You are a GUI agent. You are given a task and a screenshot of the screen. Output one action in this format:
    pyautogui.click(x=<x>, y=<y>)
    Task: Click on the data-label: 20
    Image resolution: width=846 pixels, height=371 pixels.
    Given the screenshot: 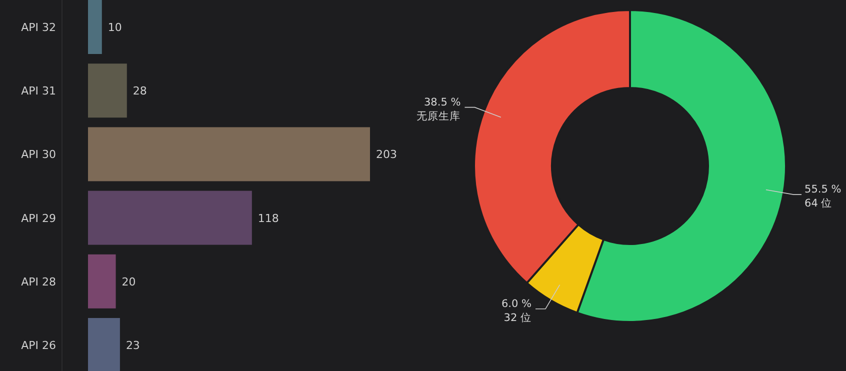 What is the action you would take?
    pyautogui.click(x=129, y=281)
    